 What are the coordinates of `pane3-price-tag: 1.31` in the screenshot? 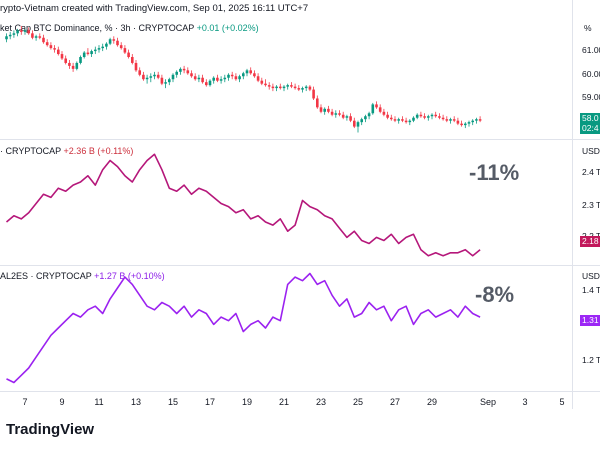 It's located at (590, 320).